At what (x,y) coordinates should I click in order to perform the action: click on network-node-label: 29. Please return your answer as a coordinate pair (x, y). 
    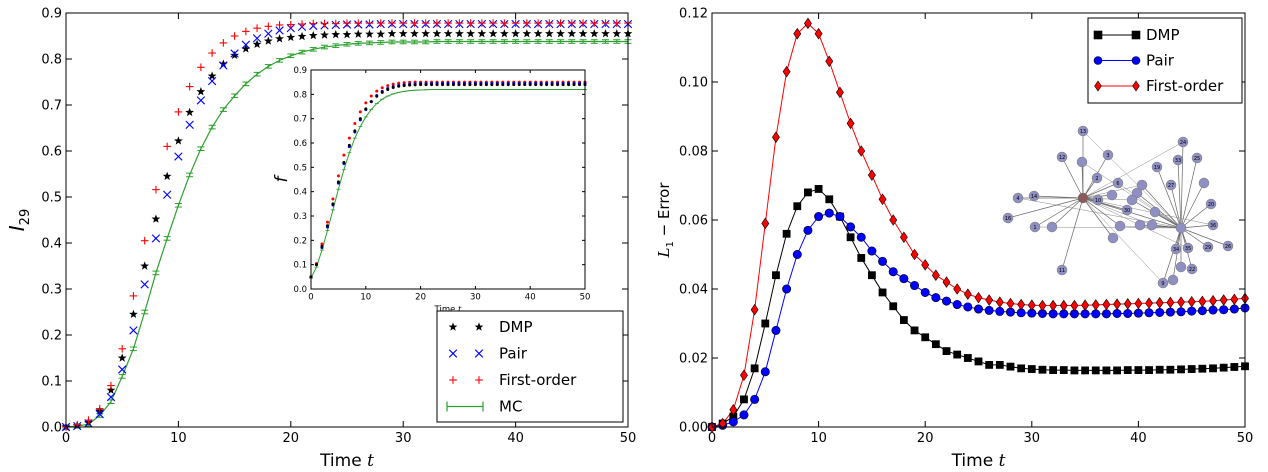
    Looking at the image, I should click on (1208, 248).